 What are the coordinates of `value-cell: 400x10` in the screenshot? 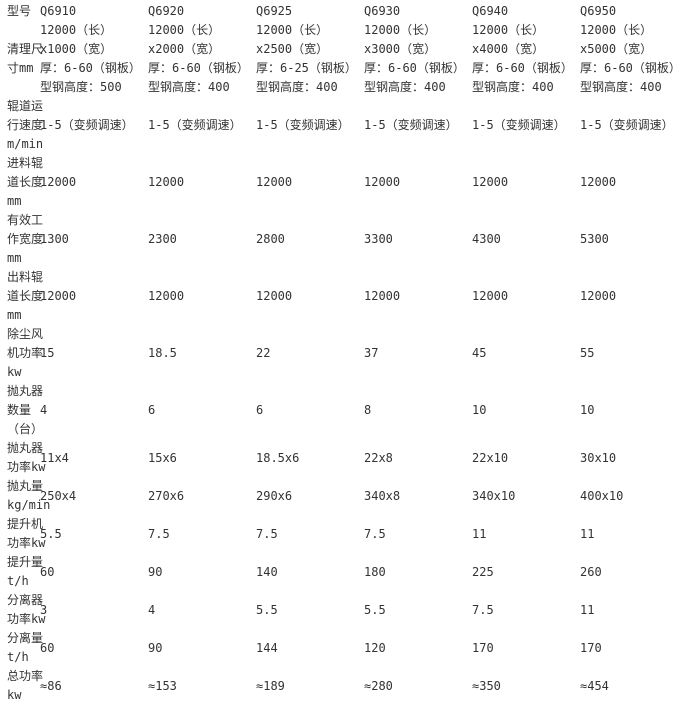 It's located at (602, 495).